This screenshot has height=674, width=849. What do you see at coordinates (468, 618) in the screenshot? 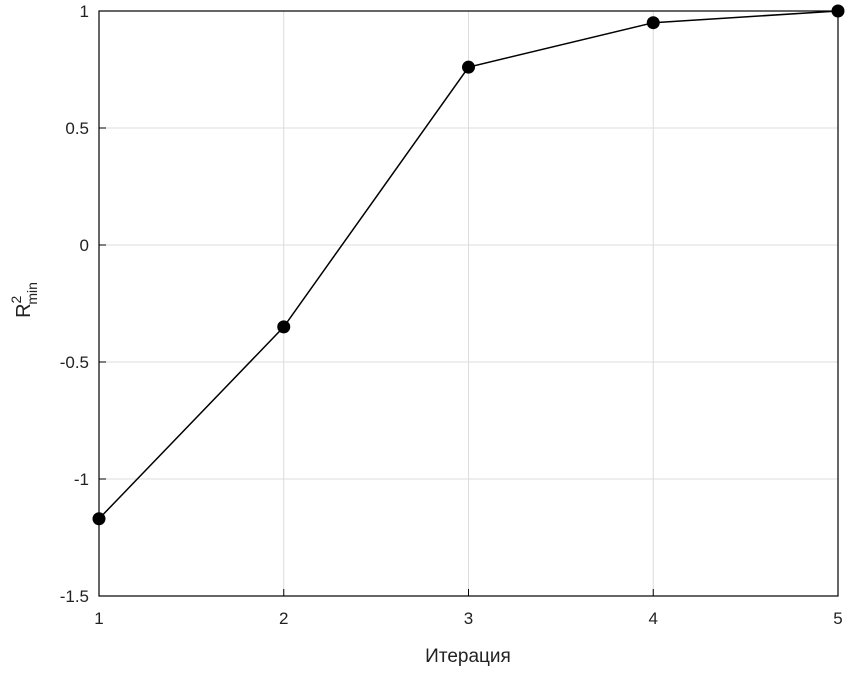
I see `x-tick-label: 3` at bounding box center [468, 618].